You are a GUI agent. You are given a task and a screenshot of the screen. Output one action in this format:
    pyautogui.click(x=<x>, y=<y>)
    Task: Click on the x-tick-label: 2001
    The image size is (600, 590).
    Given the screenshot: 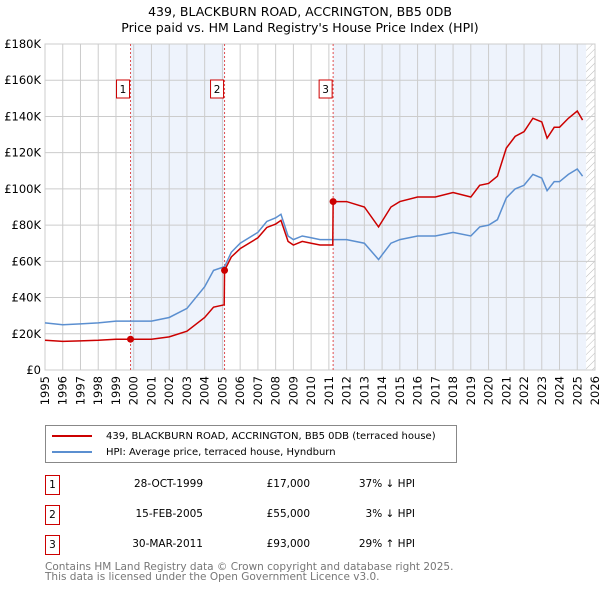 What is the action you would take?
    pyautogui.click(x=151, y=390)
    